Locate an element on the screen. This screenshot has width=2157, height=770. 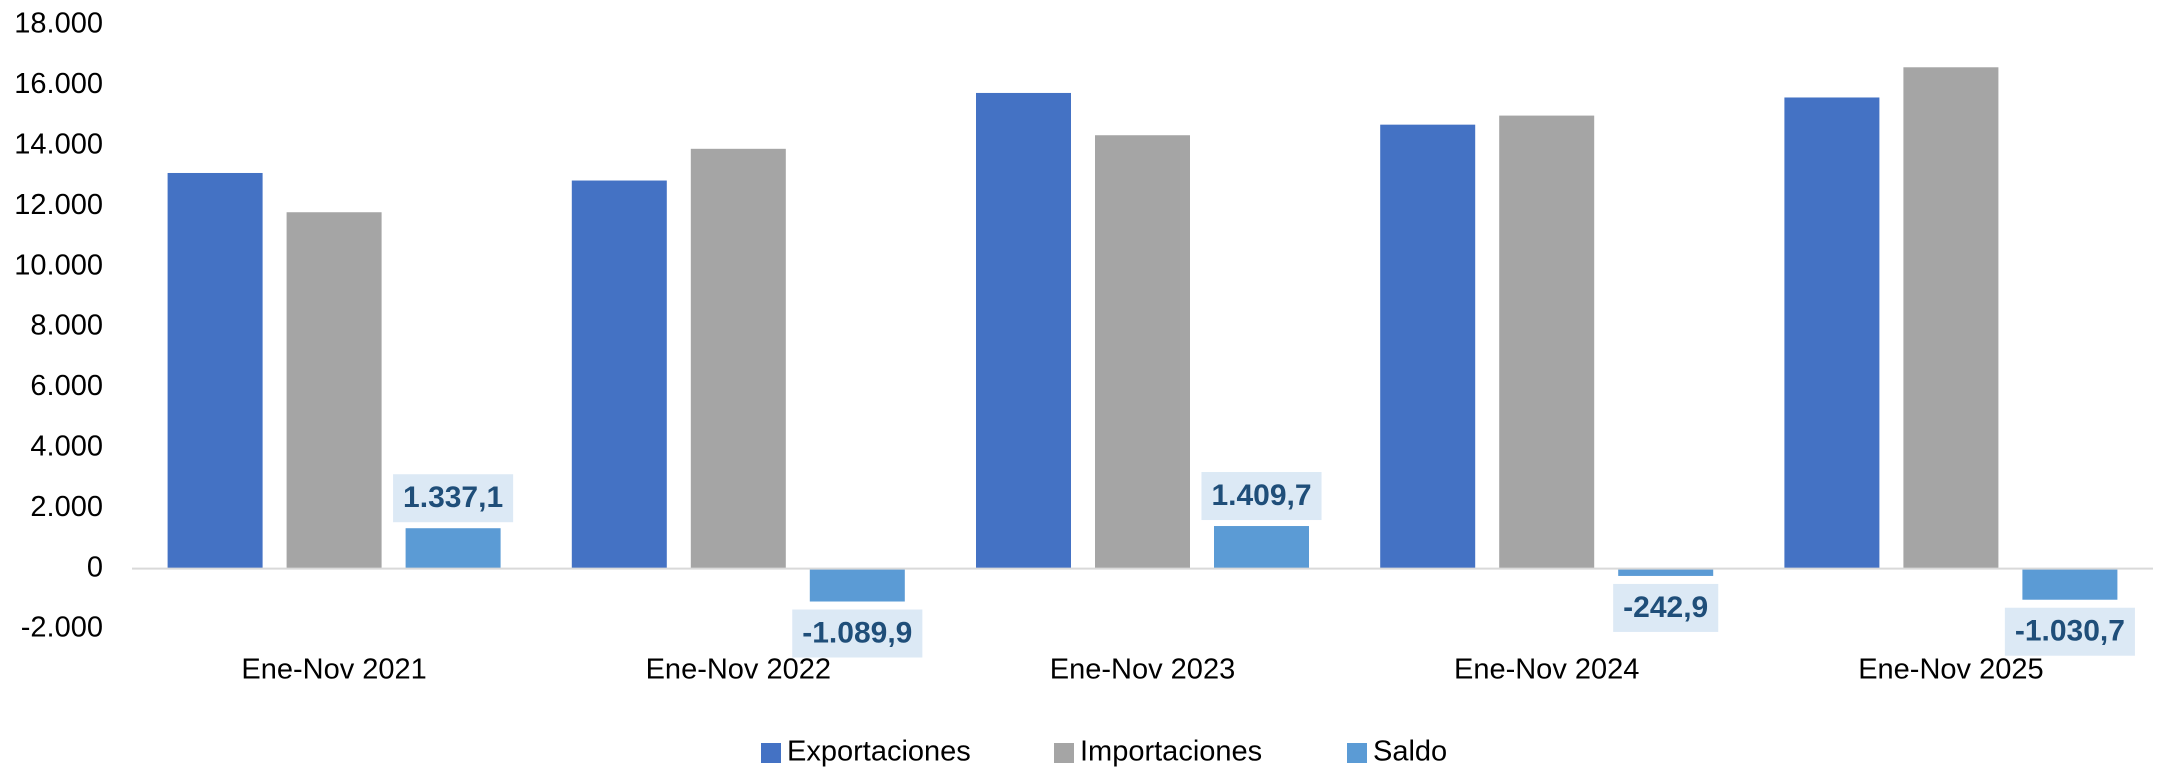
data-label-text: -242,9 is located at coordinates (1665, 607).